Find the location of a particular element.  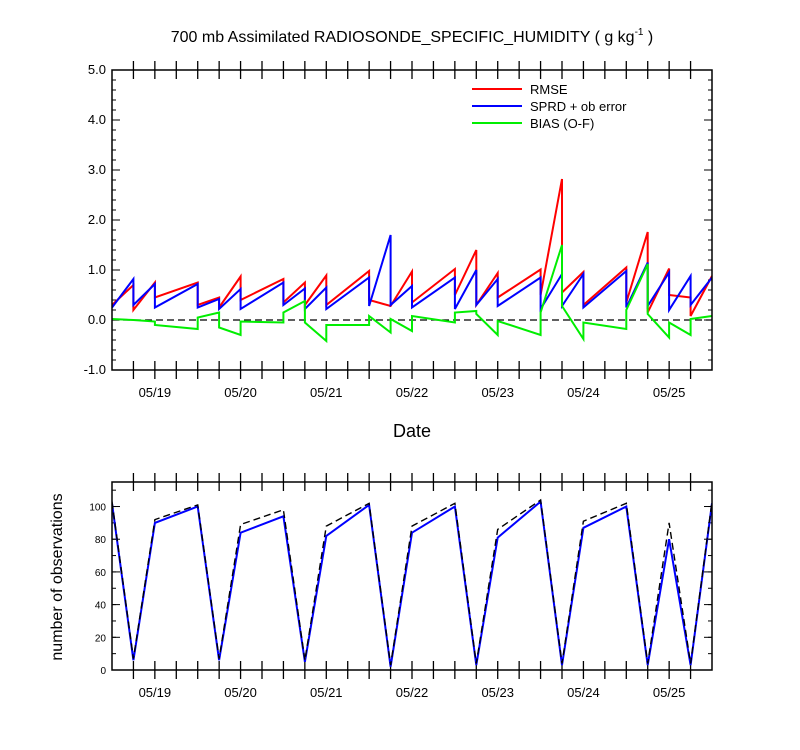

y-tick-label: 20 is located at coordinates (101, 638).